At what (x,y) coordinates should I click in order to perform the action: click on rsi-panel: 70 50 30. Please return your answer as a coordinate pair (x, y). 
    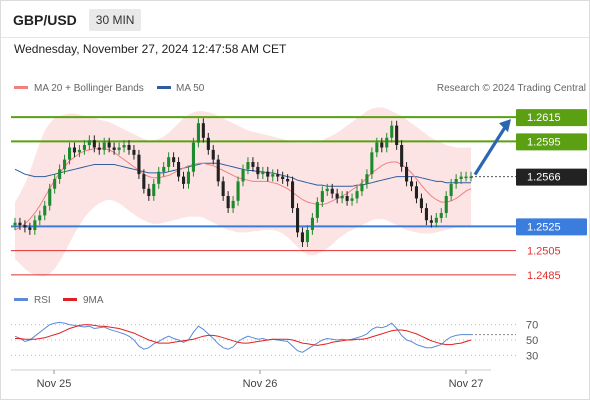
    Looking at the image, I should click on (274, 341).